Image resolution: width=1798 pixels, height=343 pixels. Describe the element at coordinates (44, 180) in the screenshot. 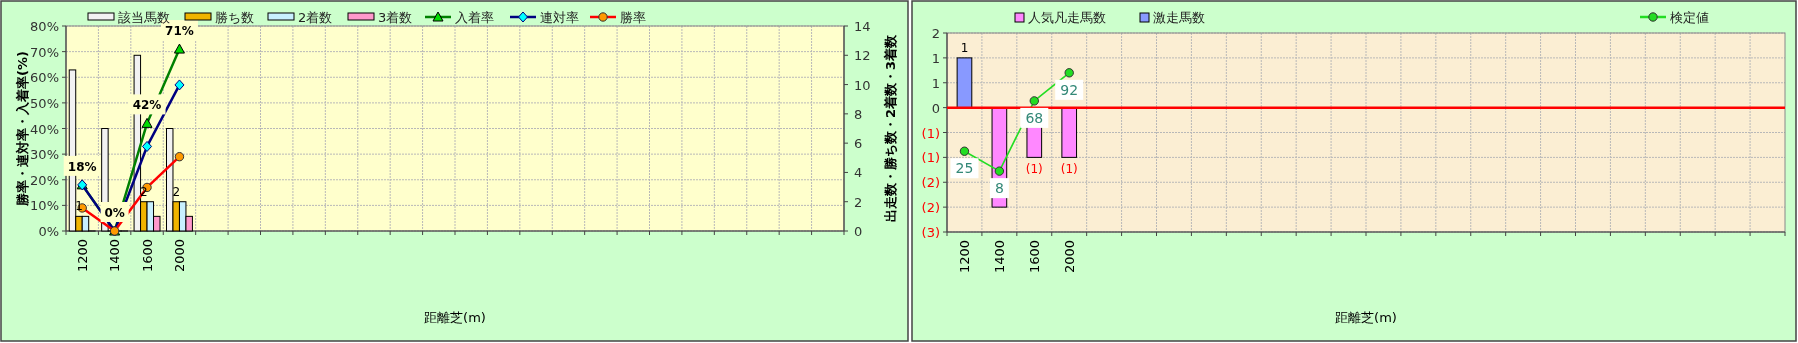

I see `y-tick-label: 20%` at that location.